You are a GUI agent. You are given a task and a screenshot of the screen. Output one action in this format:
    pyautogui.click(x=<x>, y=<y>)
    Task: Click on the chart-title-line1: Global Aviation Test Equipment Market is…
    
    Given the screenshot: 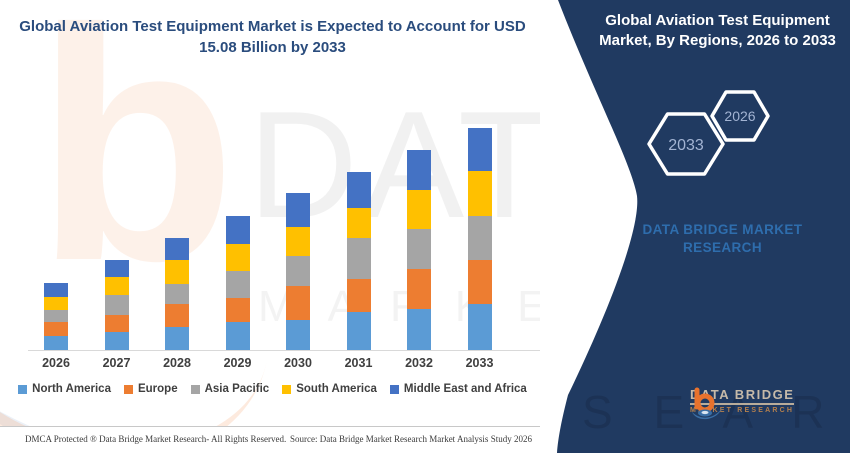 What is the action you would take?
    pyautogui.click(x=272, y=26)
    